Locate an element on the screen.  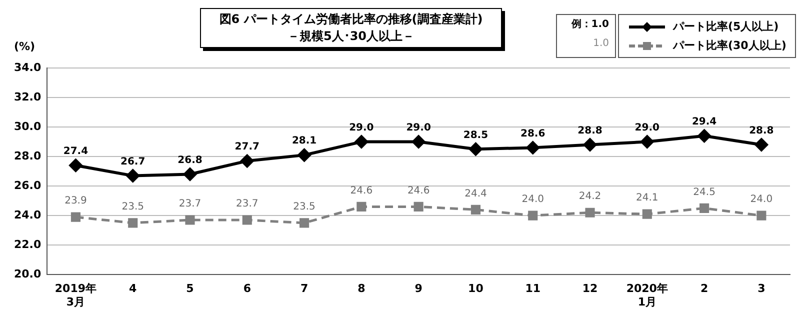
data-label: 24.4 is located at coordinates (475, 194).